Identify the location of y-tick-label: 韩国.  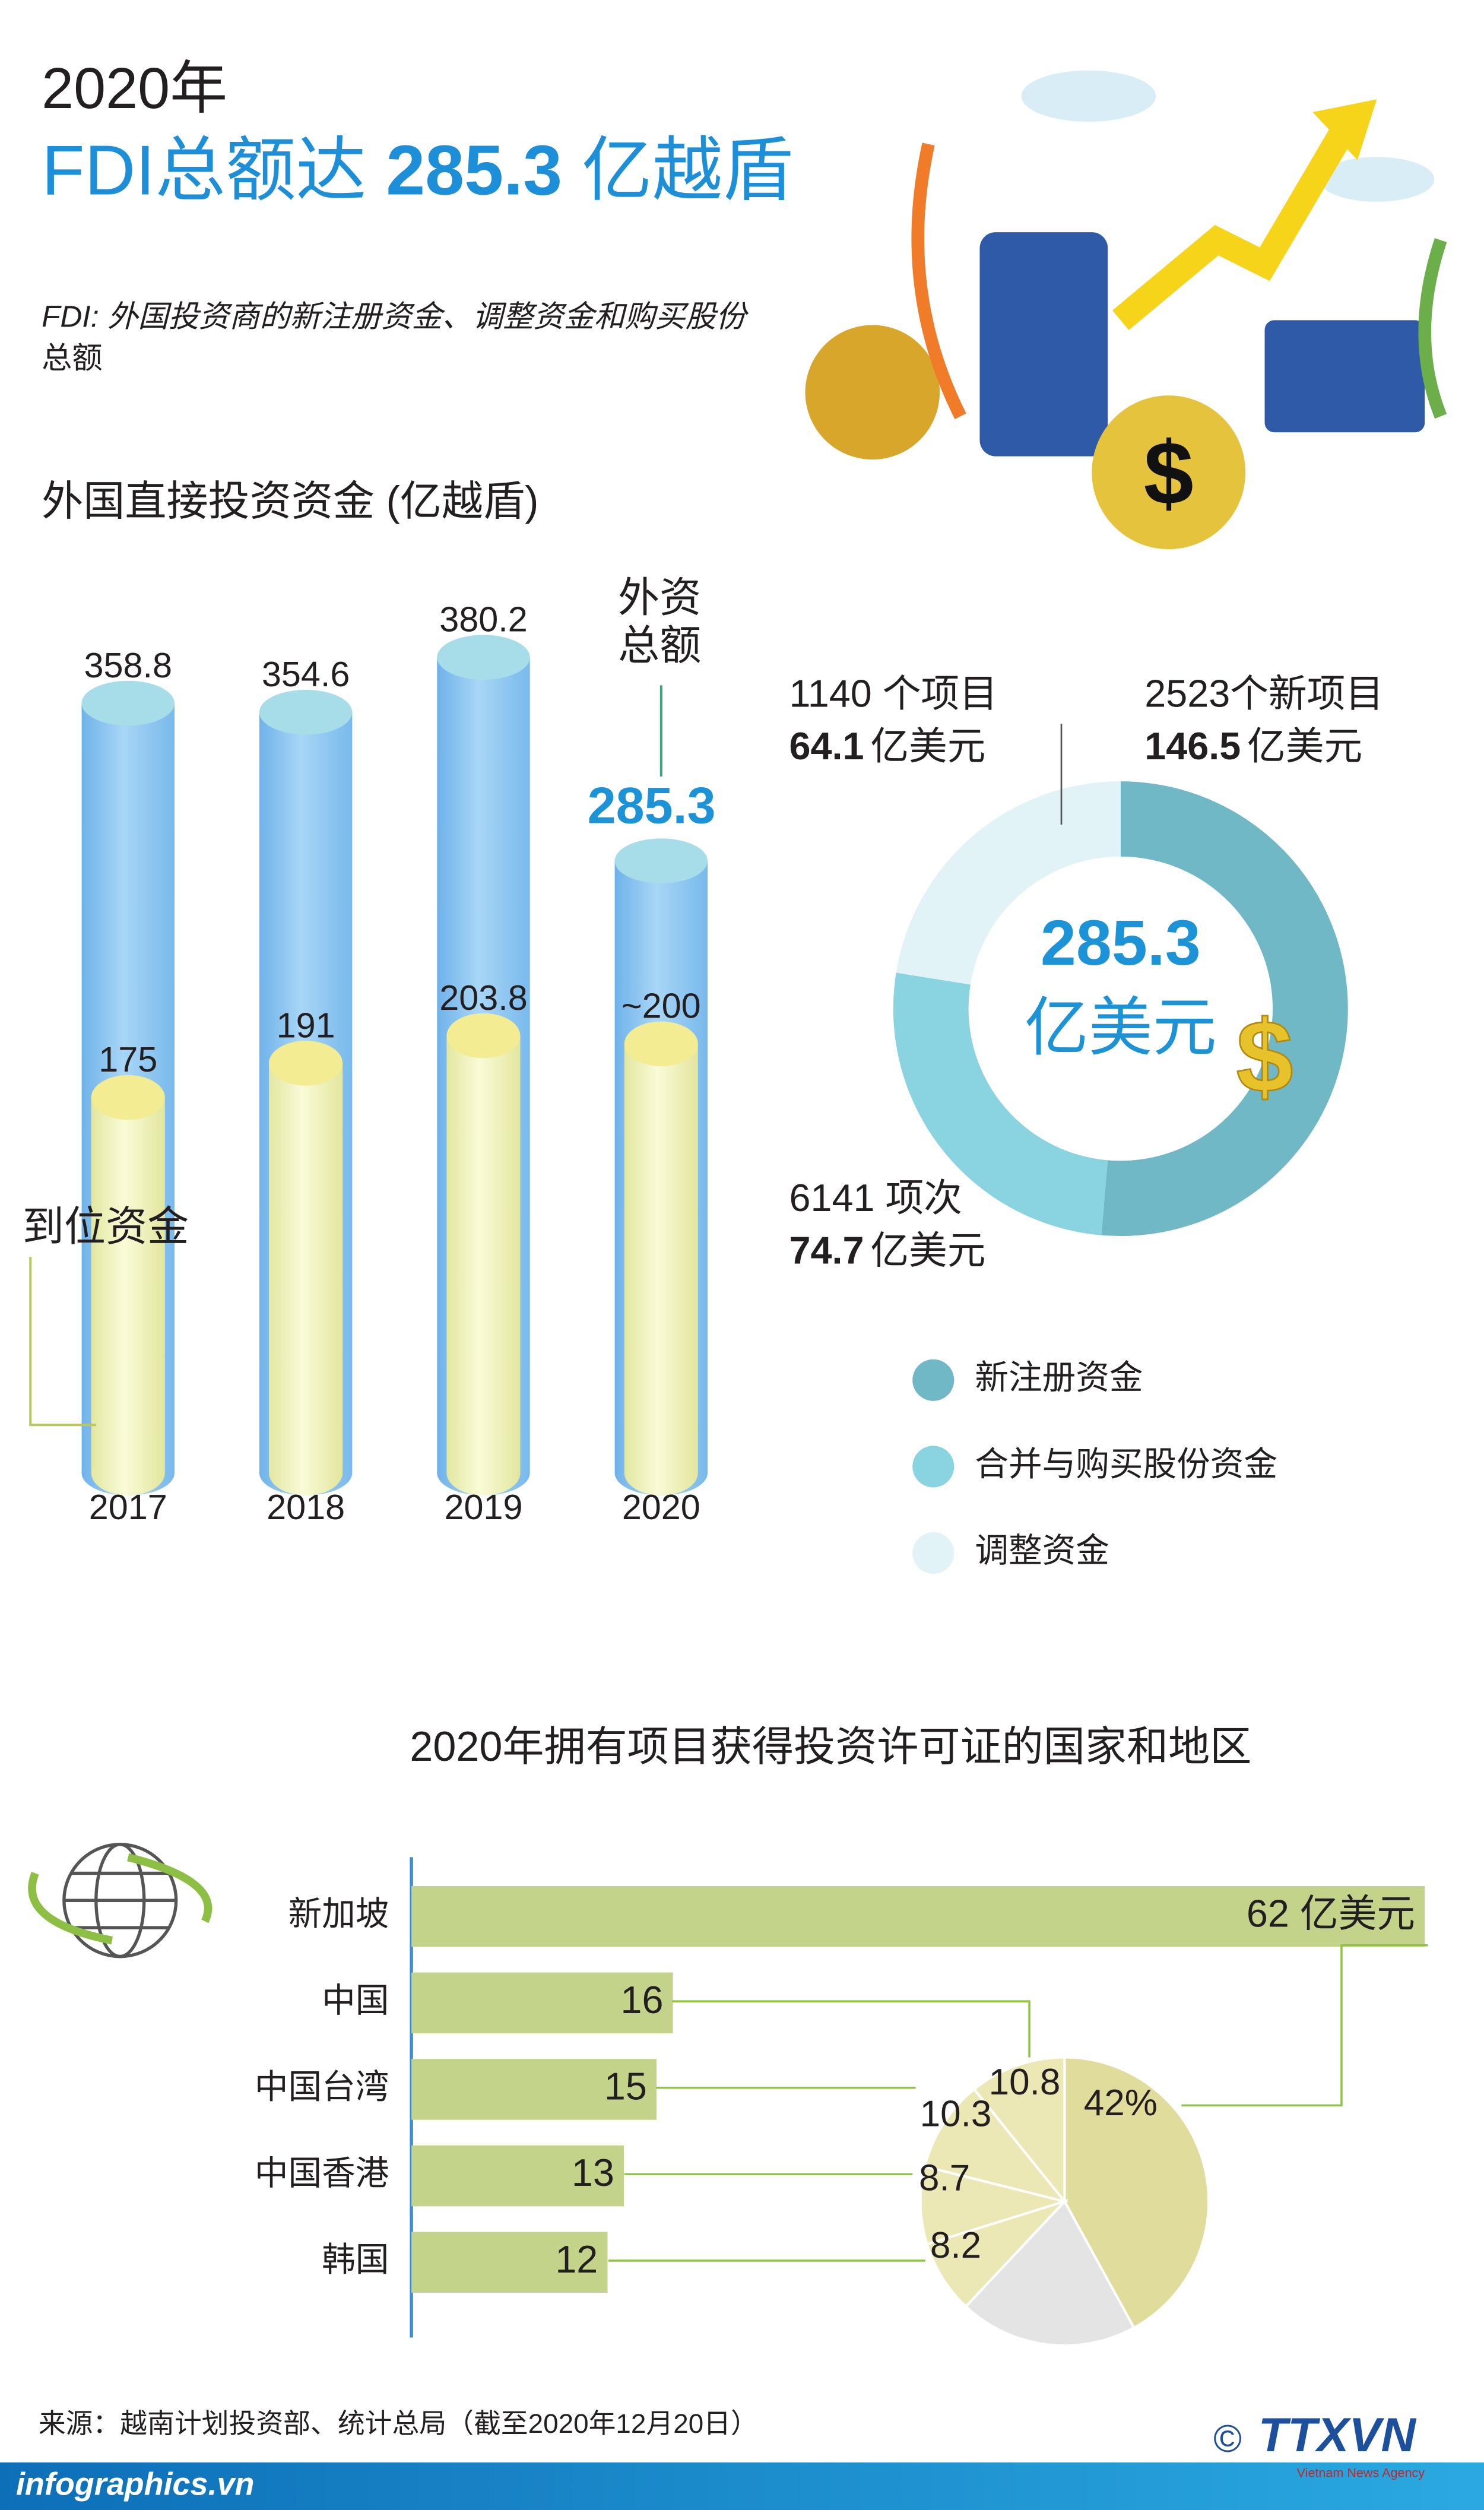
(355, 2260).